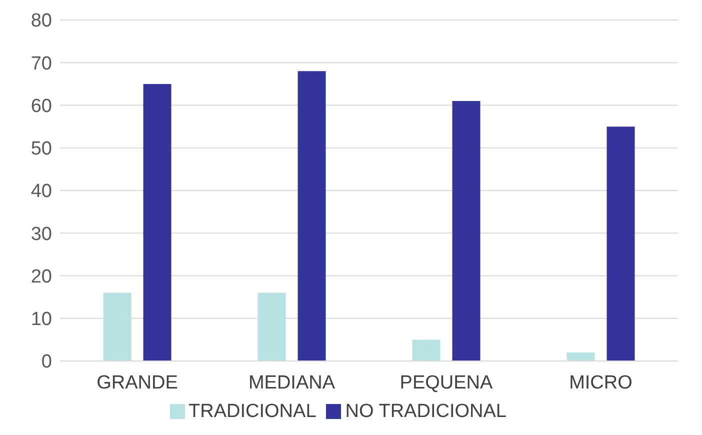 The width and height of the screenshot is (702, 435). What do you see at coordinates (41, 191) in the screenshot?
I see `y-tick-label: 40` at bounding box center [41, 191].